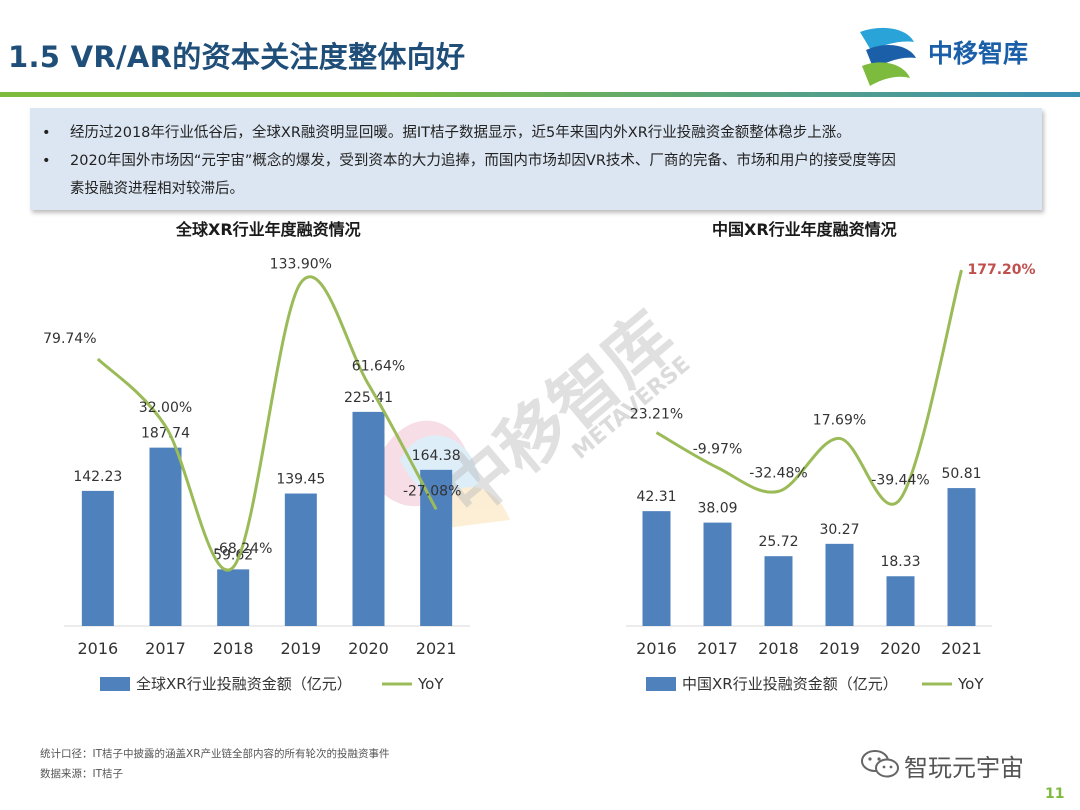 The height and width of the screenshot is (810, 1080). What do you see at coordinates (233, 555) in the screenshot?
I see `bar-label-2018: 59.62` at bounding box center [233, 555].